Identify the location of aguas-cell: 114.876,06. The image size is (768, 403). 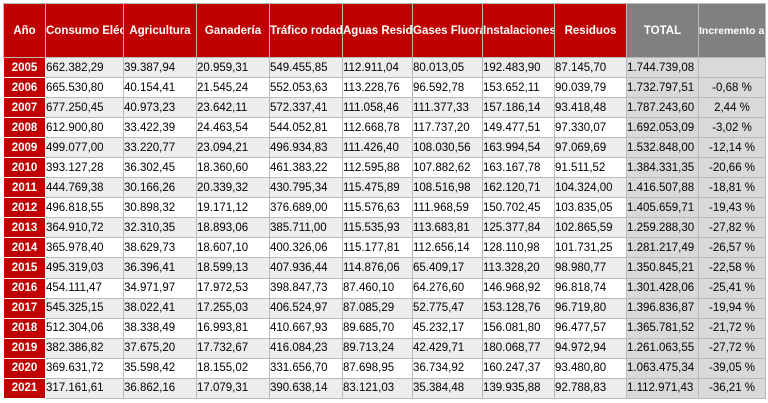
(377, 268).